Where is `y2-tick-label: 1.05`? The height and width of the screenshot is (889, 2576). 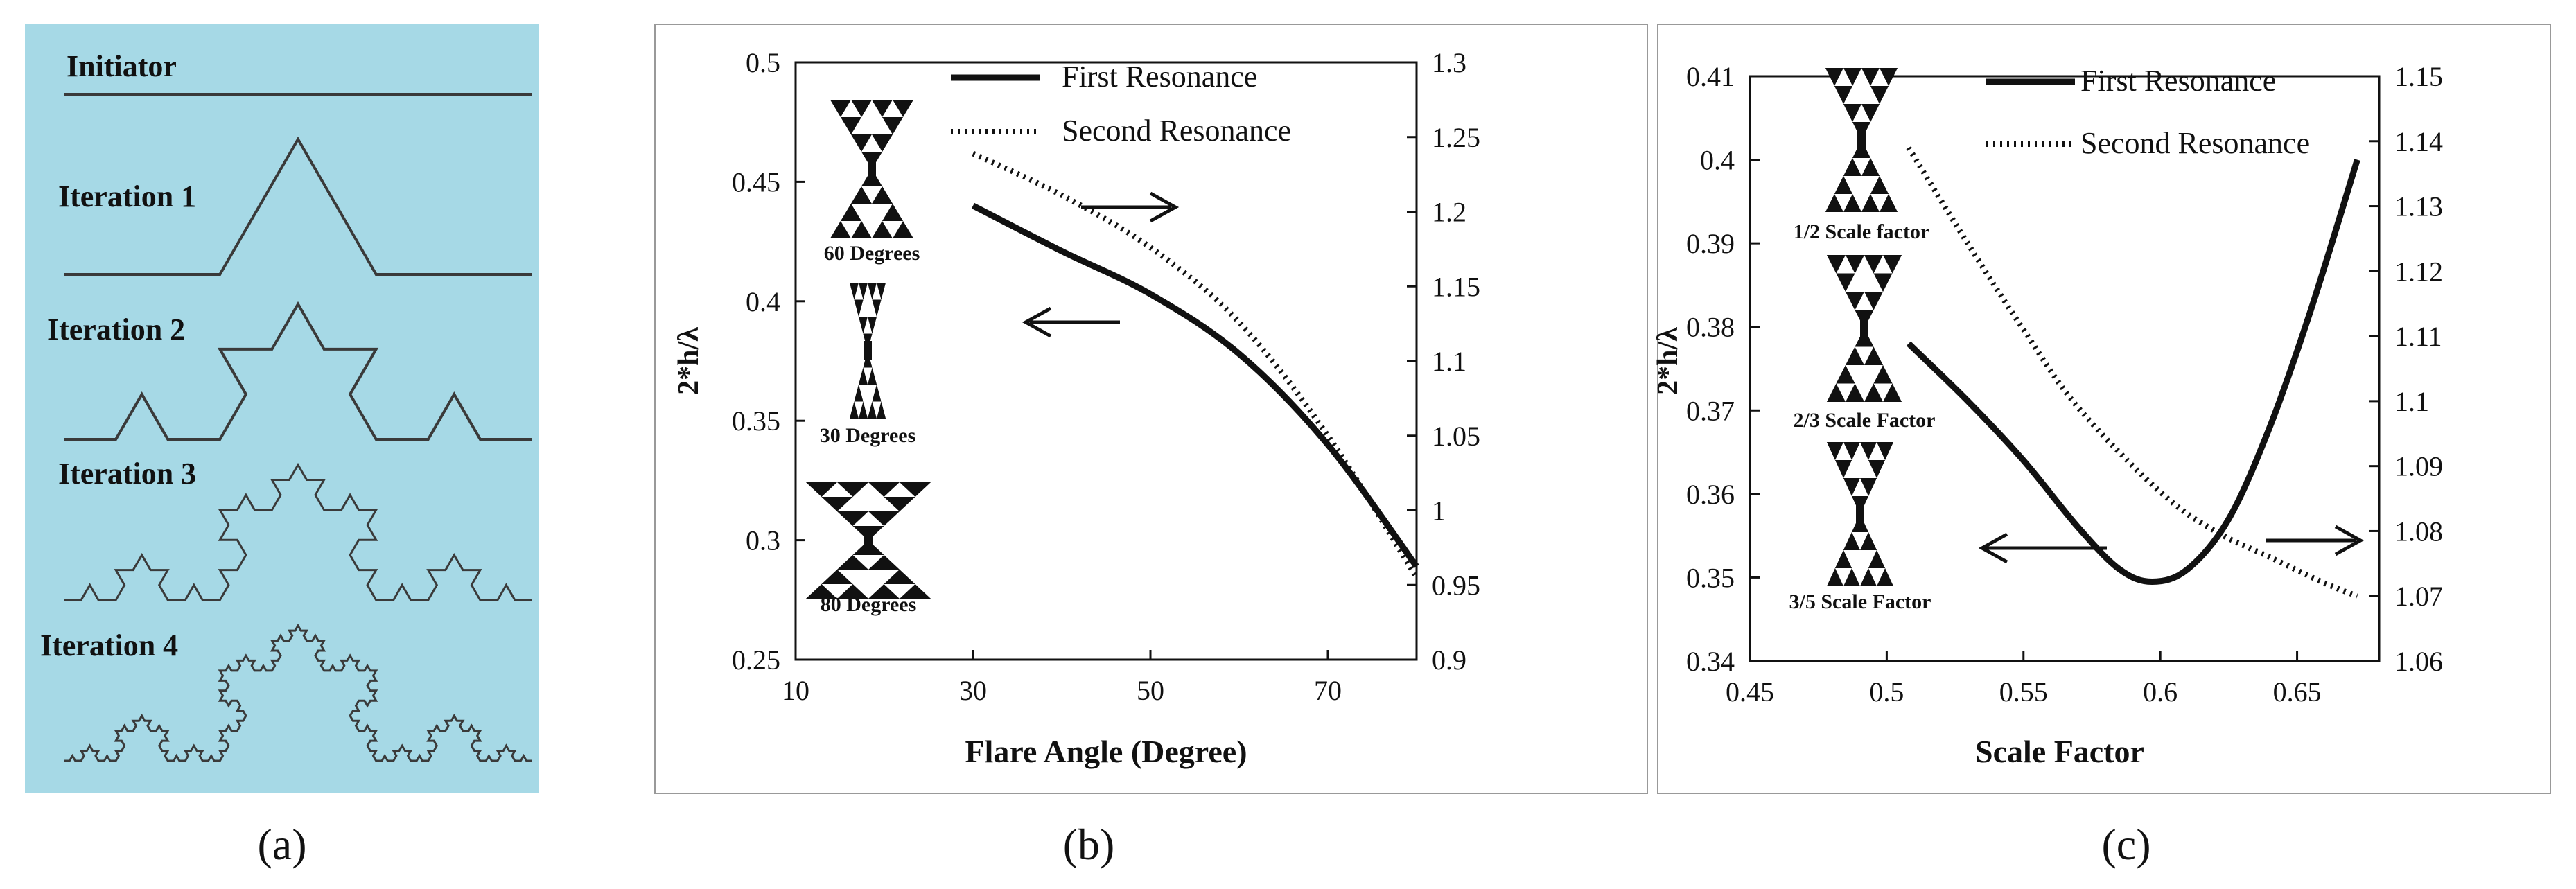 y2-tick-label: 1.05 is located at coordinates (1456, 437).